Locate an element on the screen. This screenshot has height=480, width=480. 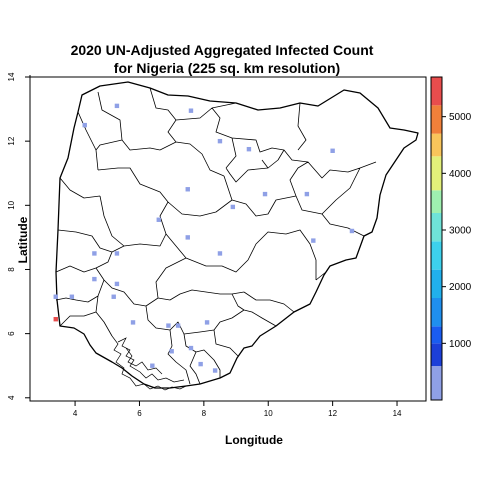
y-tick-label: 12 is located at coordinates (11, 140).